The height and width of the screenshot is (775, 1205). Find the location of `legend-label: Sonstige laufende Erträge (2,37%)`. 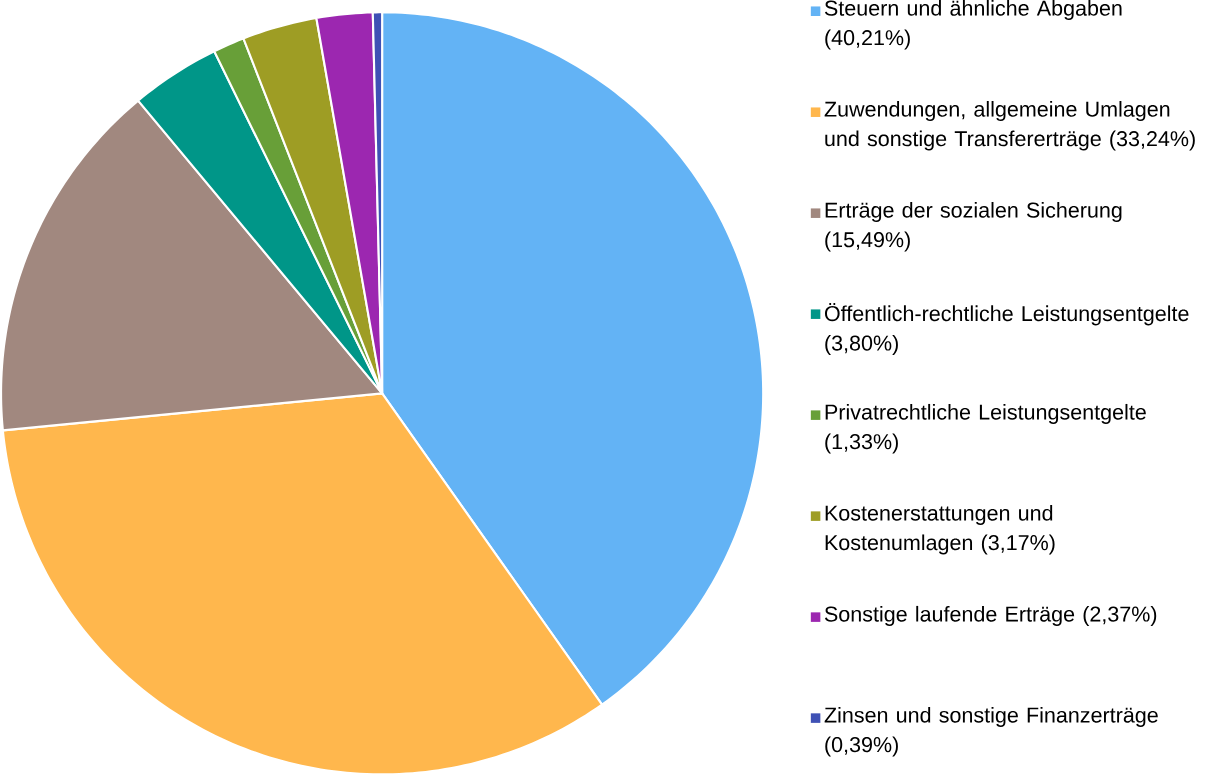

legend-label: Sonstige laufende Erträge (2,37%) is located at coordinates (990, 615).